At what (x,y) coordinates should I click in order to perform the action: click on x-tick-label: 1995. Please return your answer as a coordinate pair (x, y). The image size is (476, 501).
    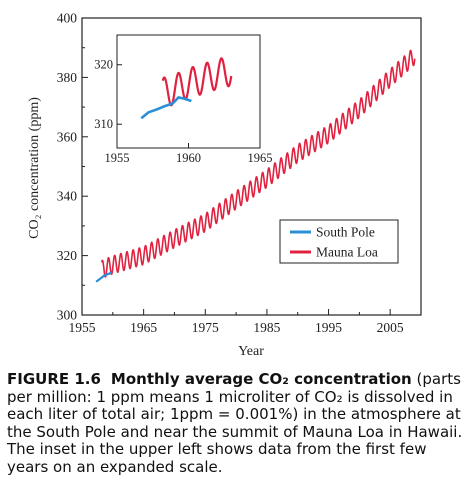
    Looking at the image, I should click on (328, 327).